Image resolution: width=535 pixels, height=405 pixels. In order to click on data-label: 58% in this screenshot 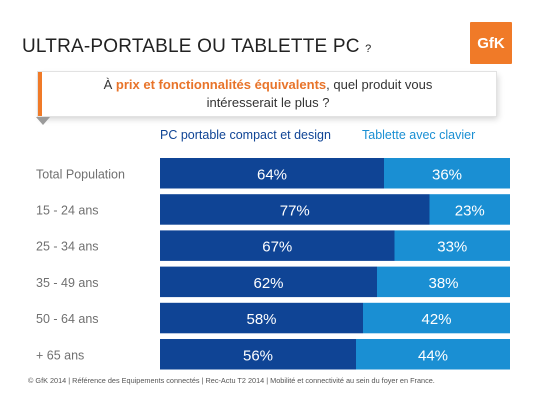, I will do `click(261, 319)`.